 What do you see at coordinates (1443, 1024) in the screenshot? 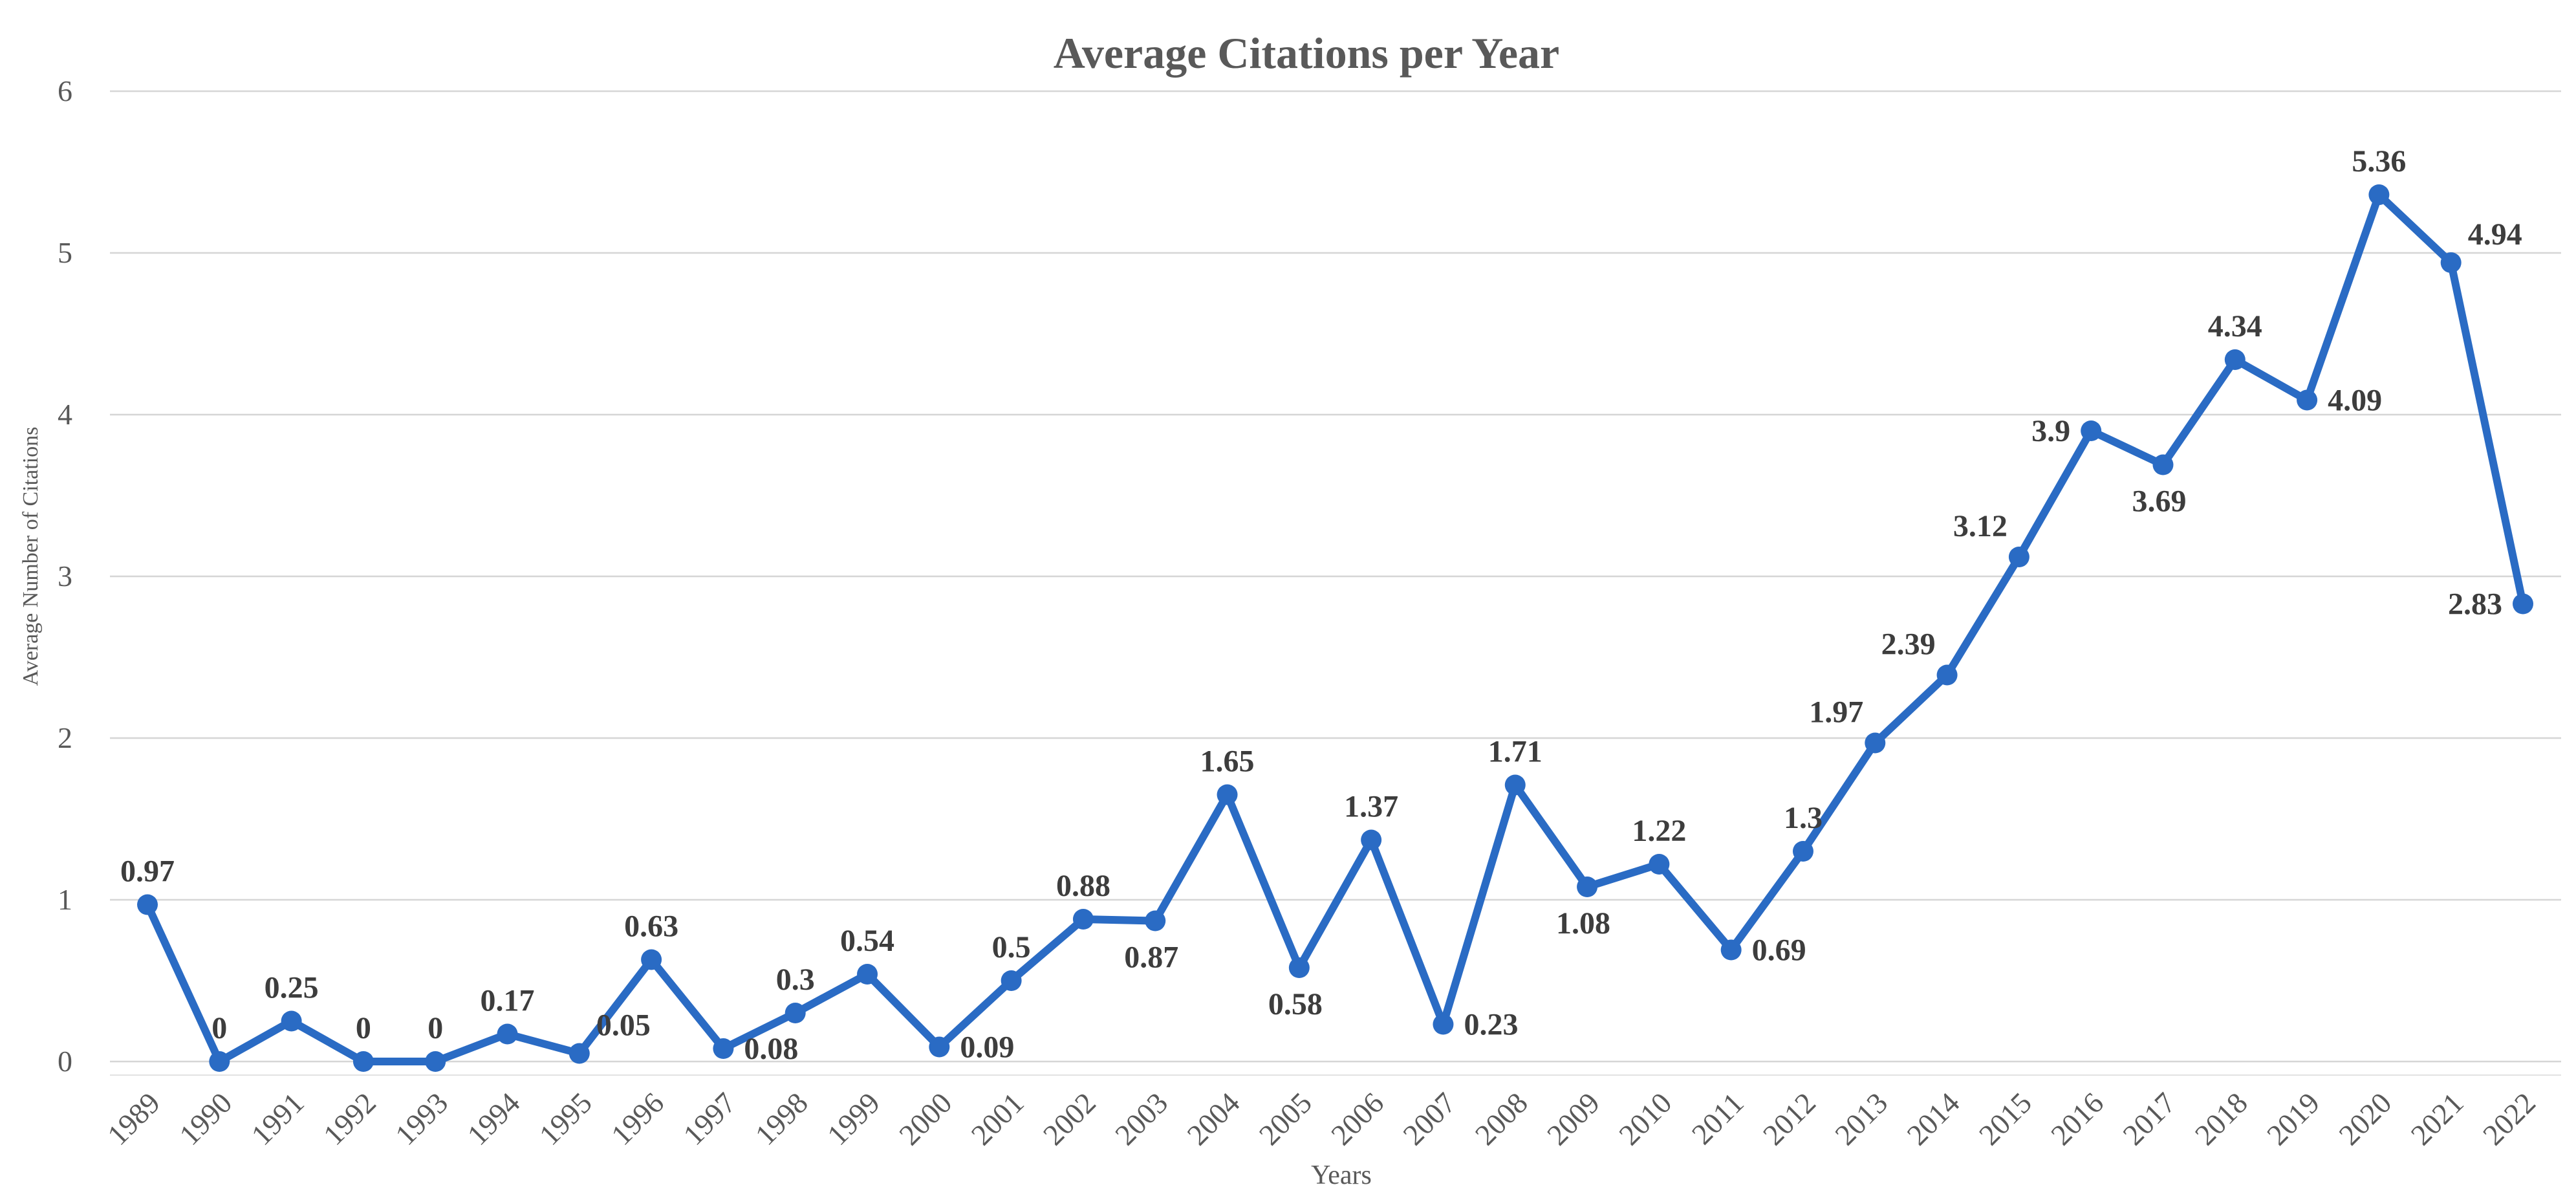
I see `data-point-2007` at bounding box center [1443, 1024].